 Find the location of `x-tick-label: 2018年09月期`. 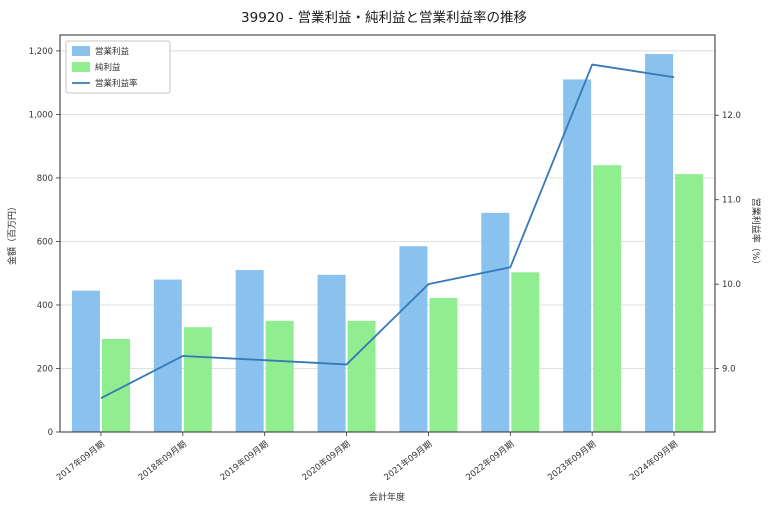

x-tick-label: 2018年09月期 is located at coordinates (162, 461).